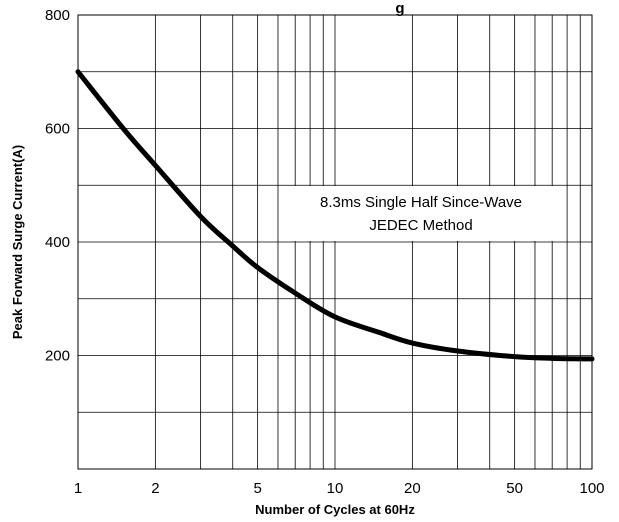 The image size is (619, 522). What do you see at coordinates (257, 488) in the screenshot?
I see `x-tick-label: 5` at bounding box center [257, 488].